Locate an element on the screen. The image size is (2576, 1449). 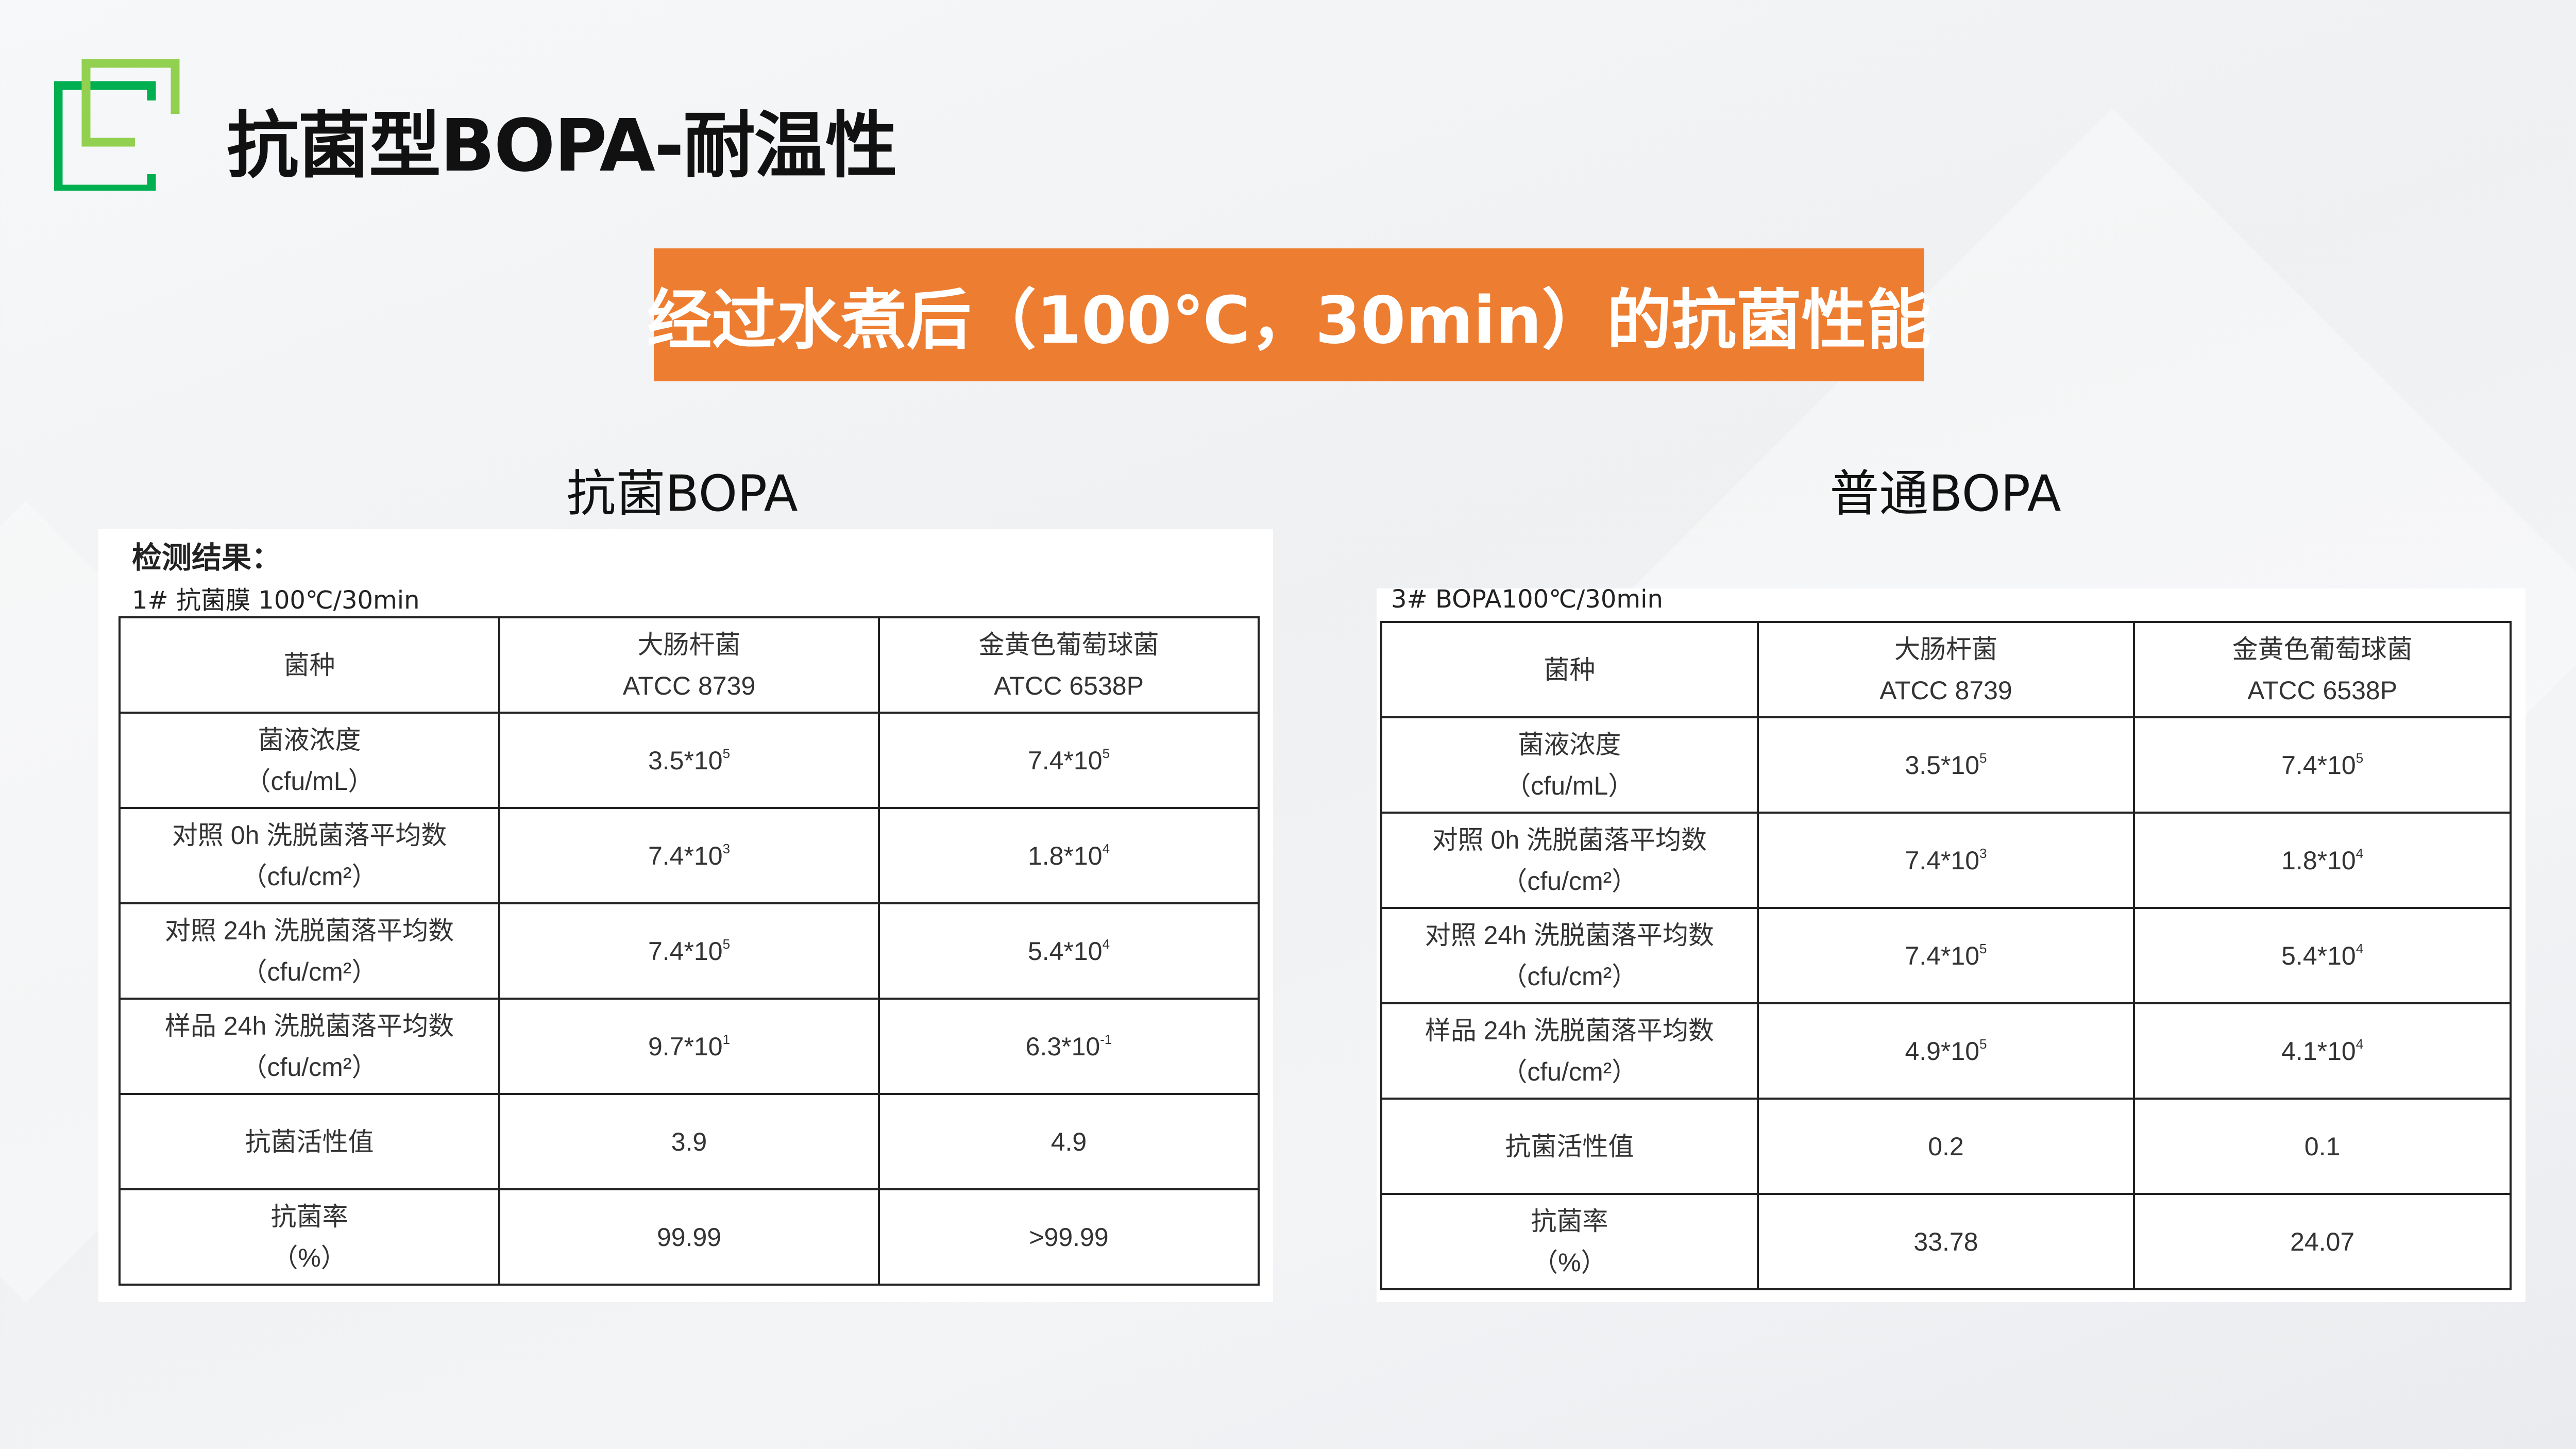
value-base: >99.99 is located at coordinates (1069, 1237).